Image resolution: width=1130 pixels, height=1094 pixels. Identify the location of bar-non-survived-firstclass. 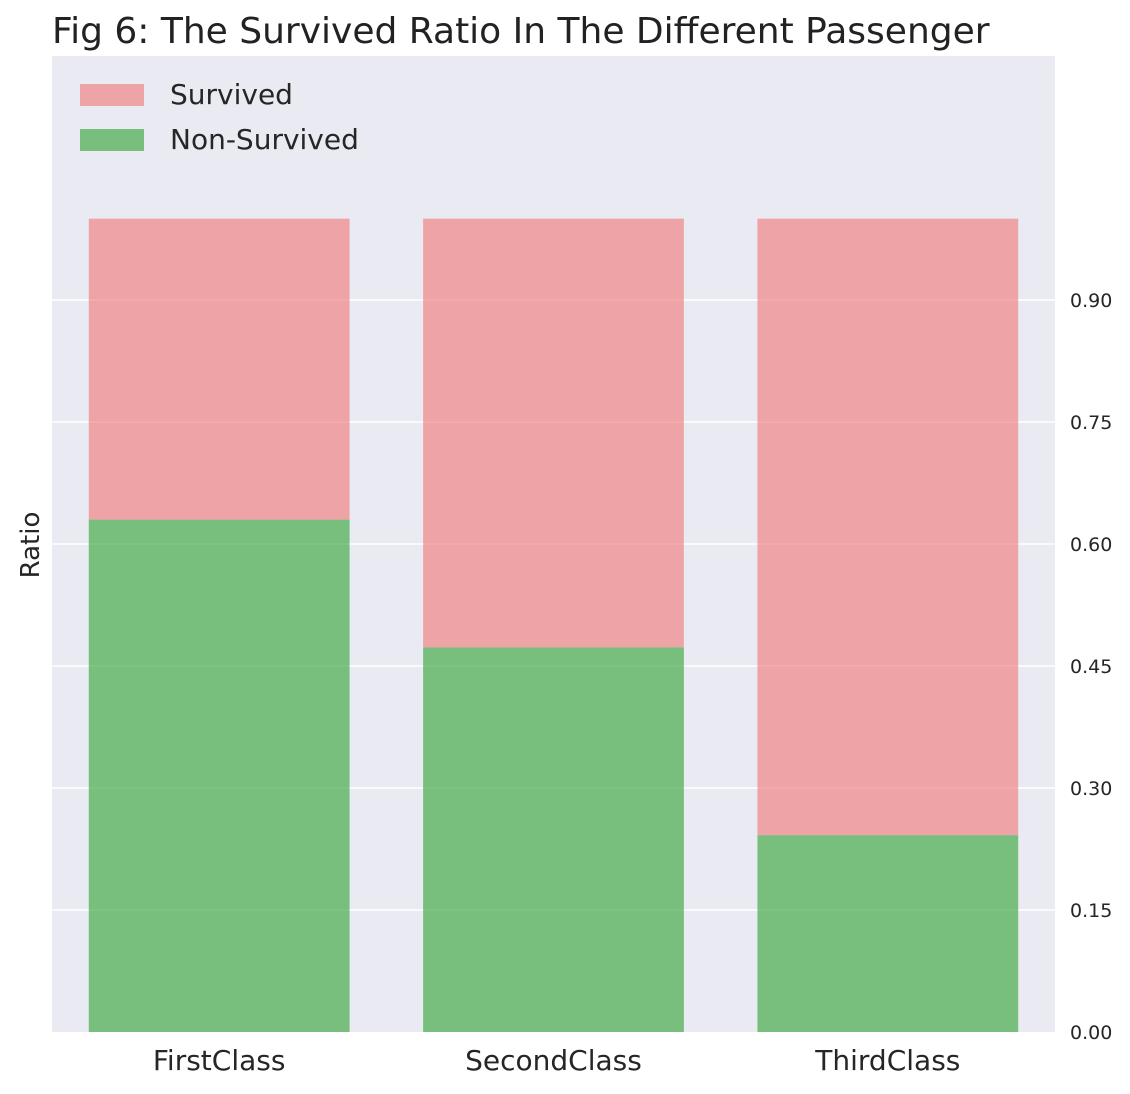
(219, 775).